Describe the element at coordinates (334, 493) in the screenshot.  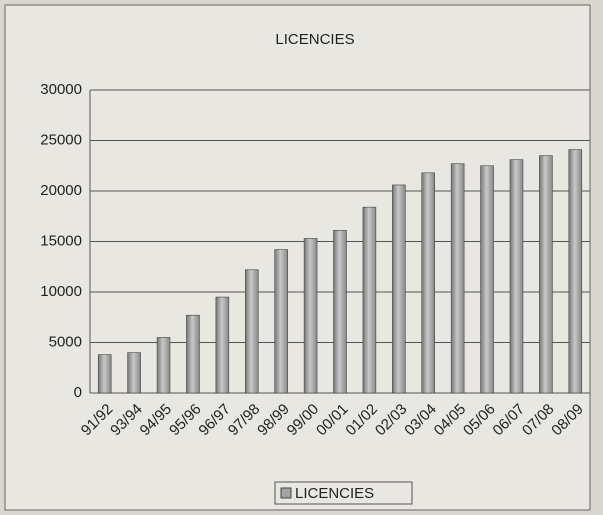
I see `legend-label: LICENCIES` at that location.